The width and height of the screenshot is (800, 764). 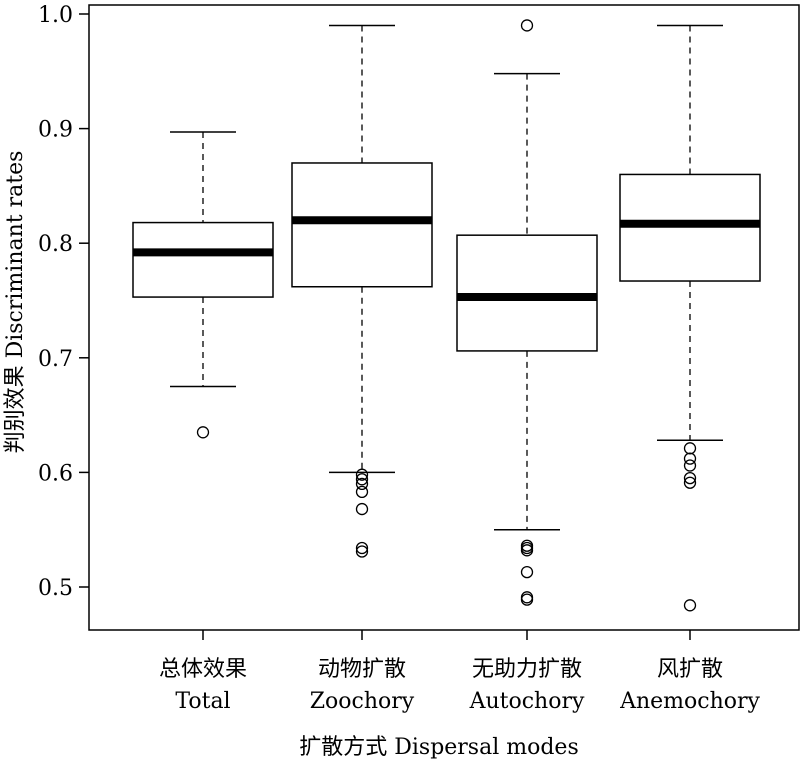 I want to click on y-tick-label: 0.7, so click(x=55, y=359).